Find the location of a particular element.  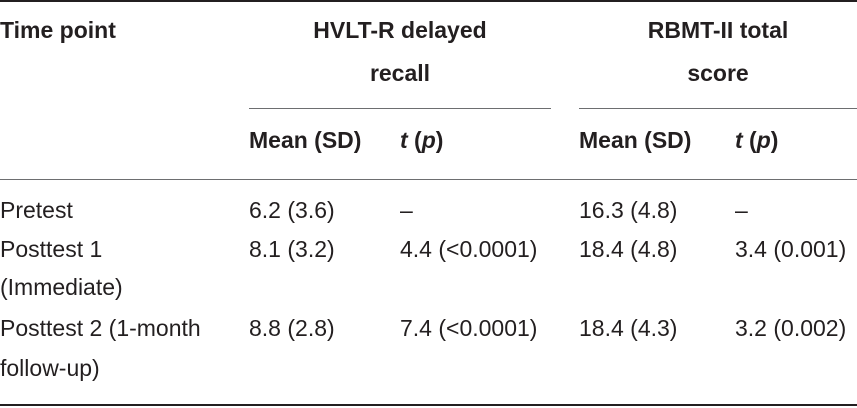

header-rbmt-p-symbol: p is located at coordinates (763, 140).